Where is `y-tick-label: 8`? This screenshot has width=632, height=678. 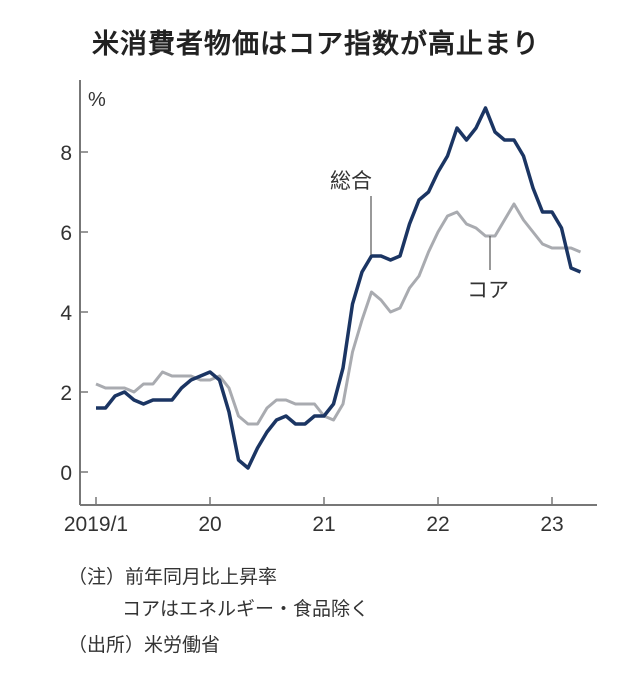 y-tick-label: 8 is located at coordinates (66, 153).